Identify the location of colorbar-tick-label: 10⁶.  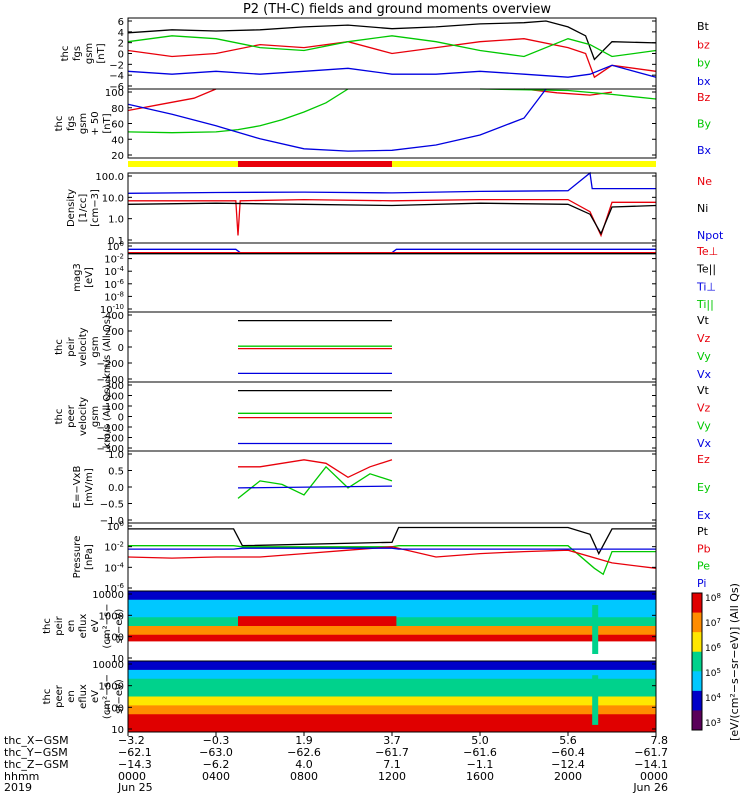
(713, 648).